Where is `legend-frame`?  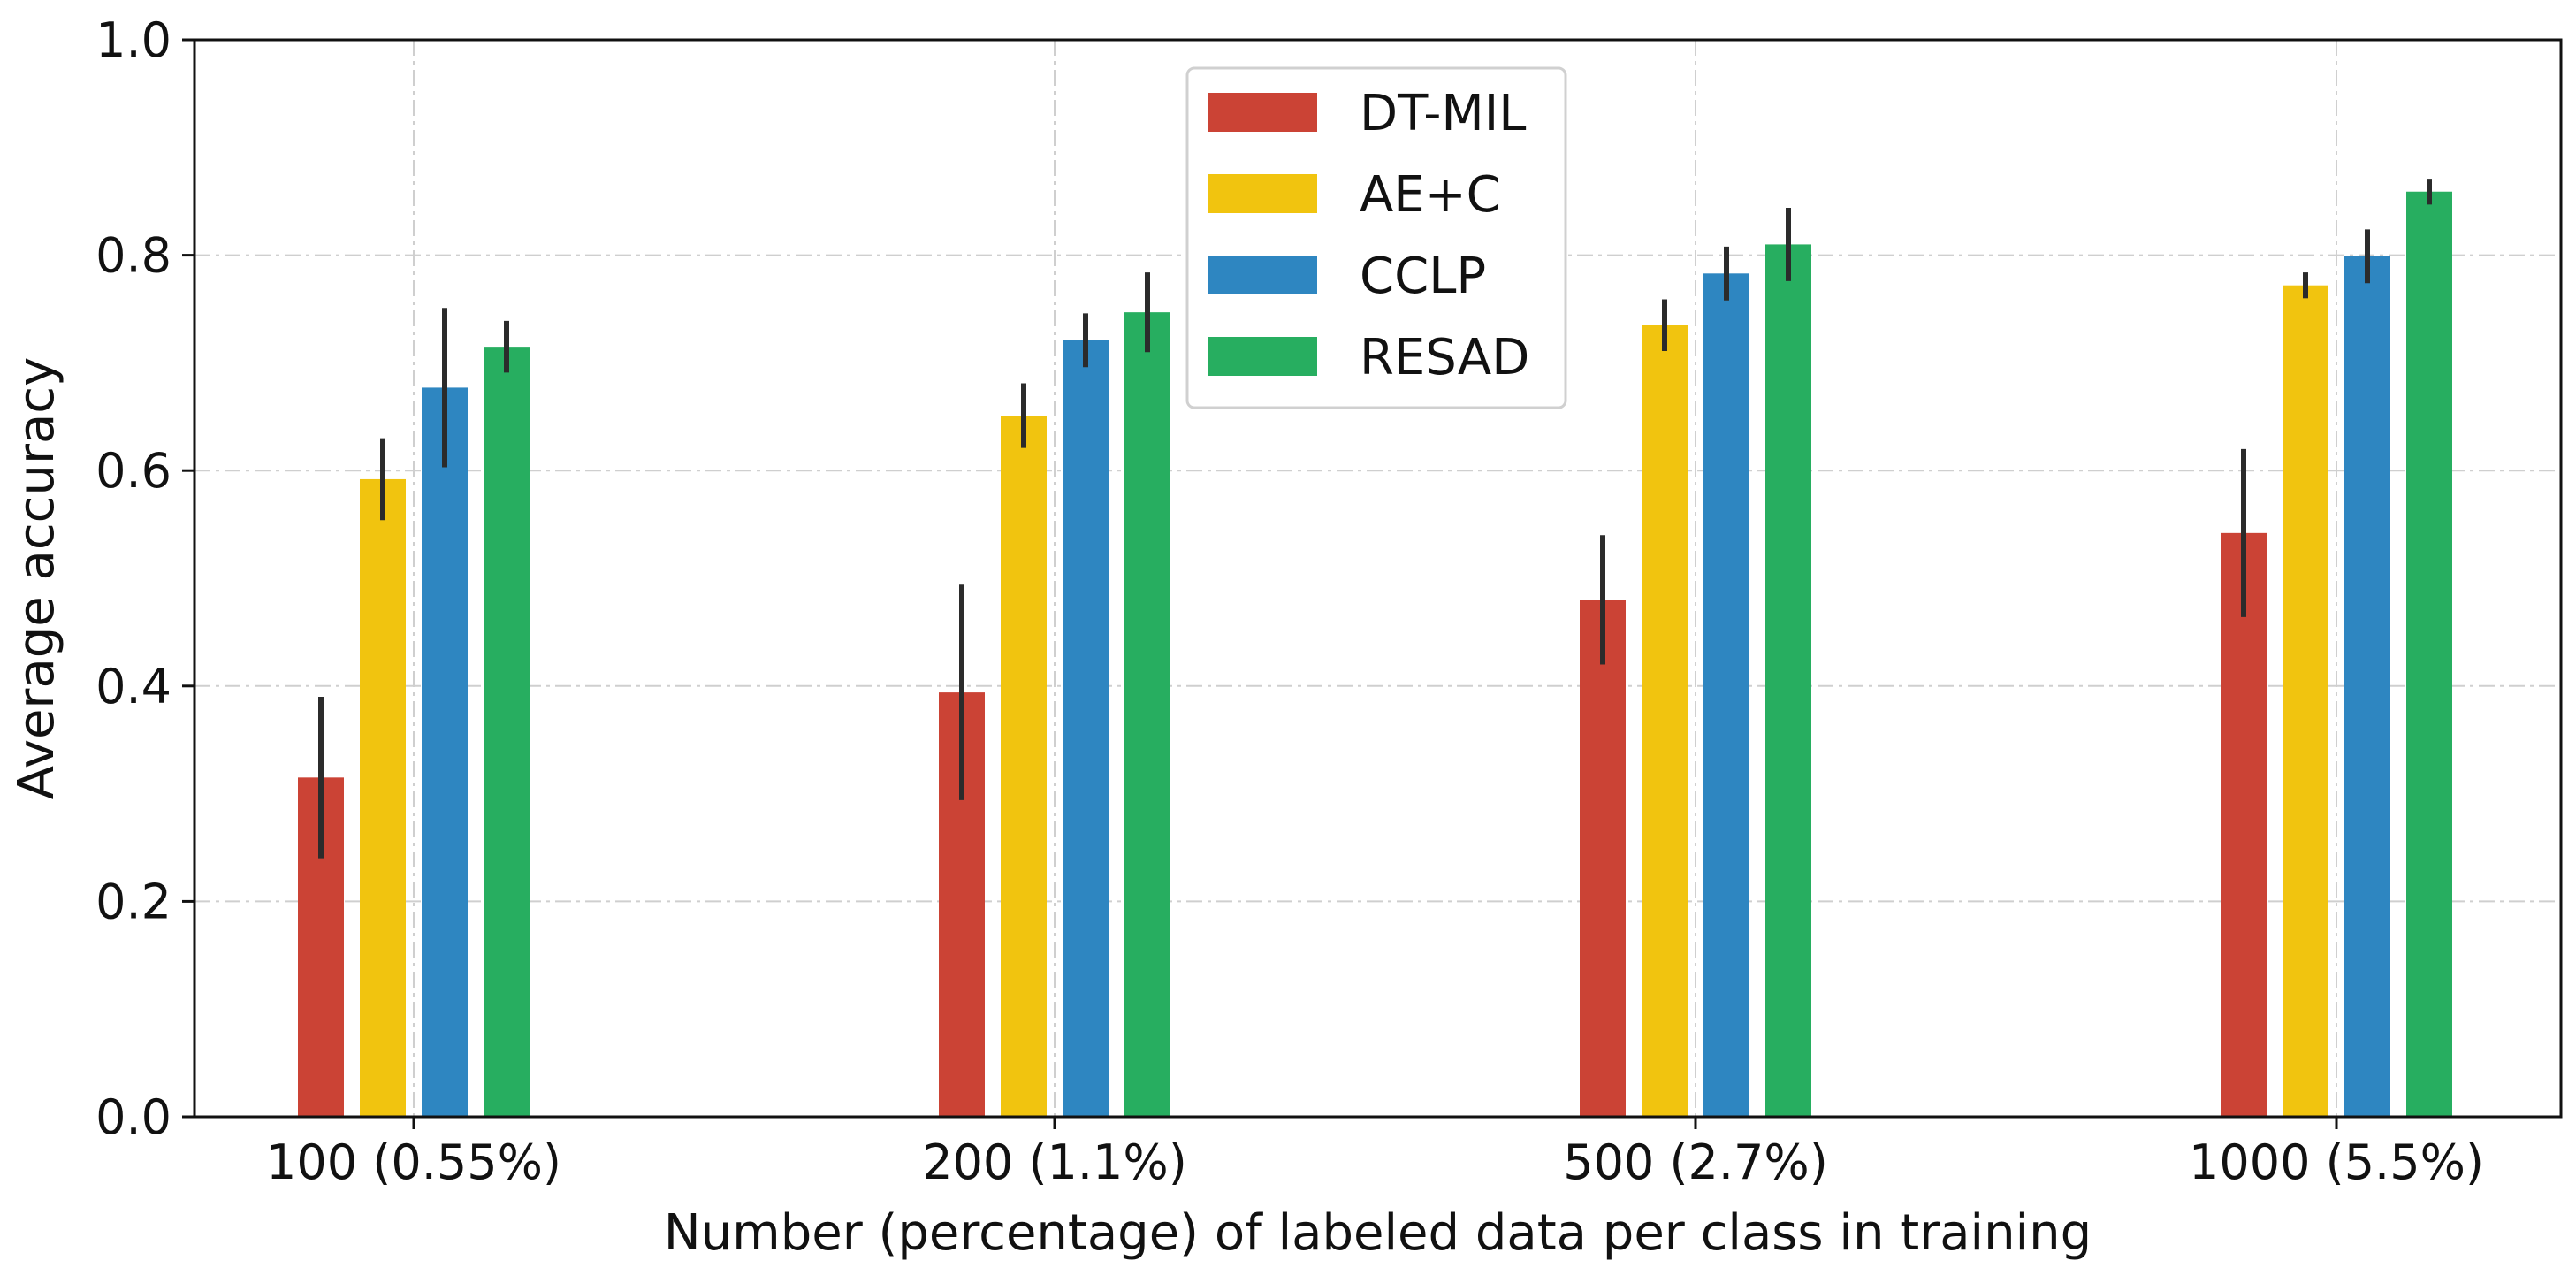 legend-frame is located at coordinates (1376, 237).